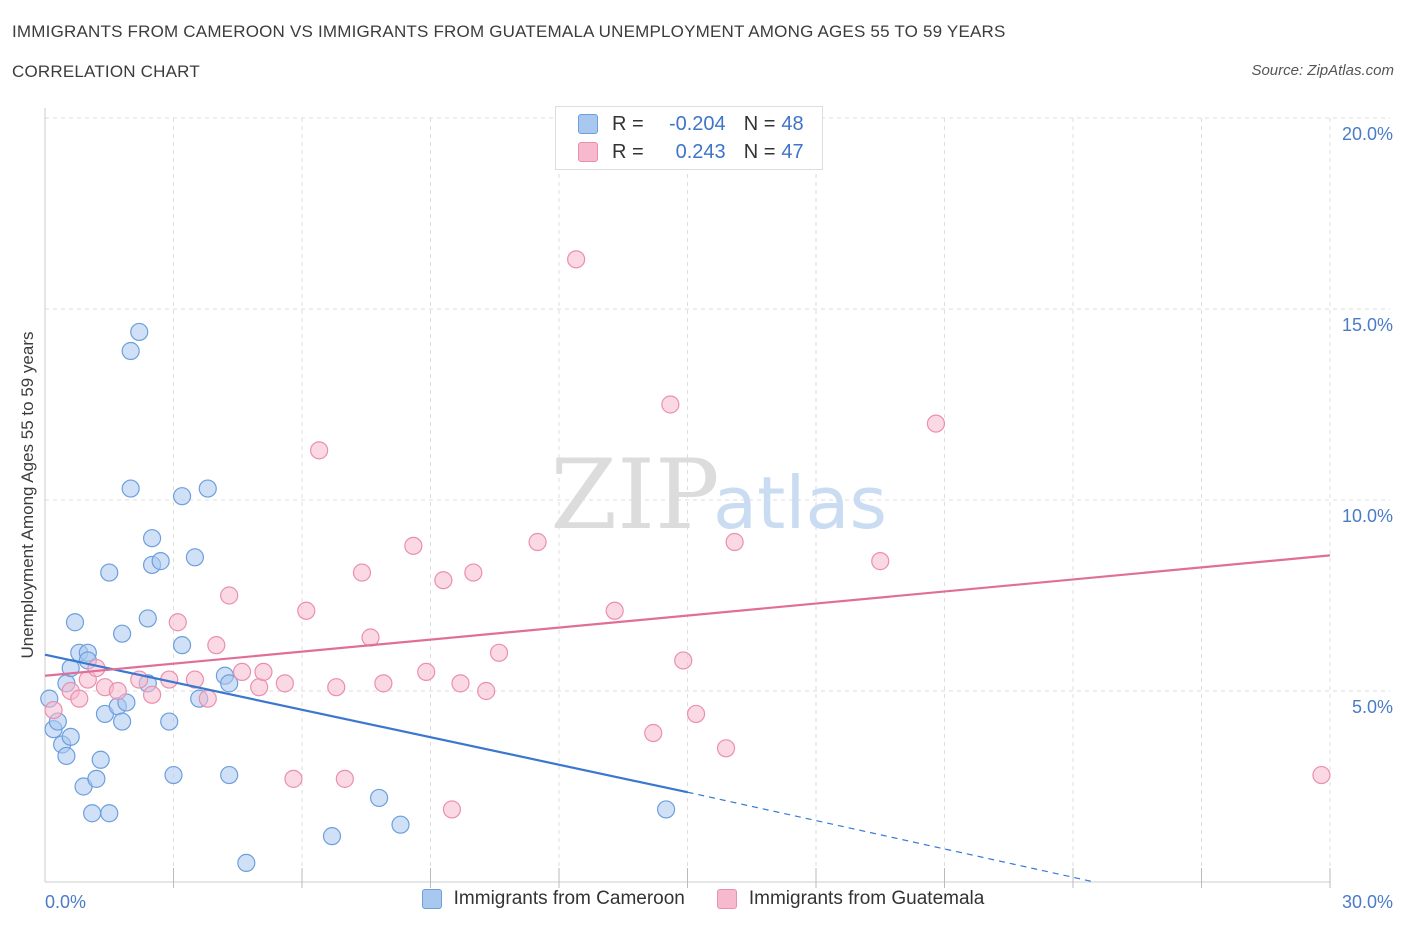 Image resolution: width=1406 pixels, height=930 pixels. Describe the element at coordinates (65, 902) in the screenshot. I see `x-tick-label: 0.0%` at that location.